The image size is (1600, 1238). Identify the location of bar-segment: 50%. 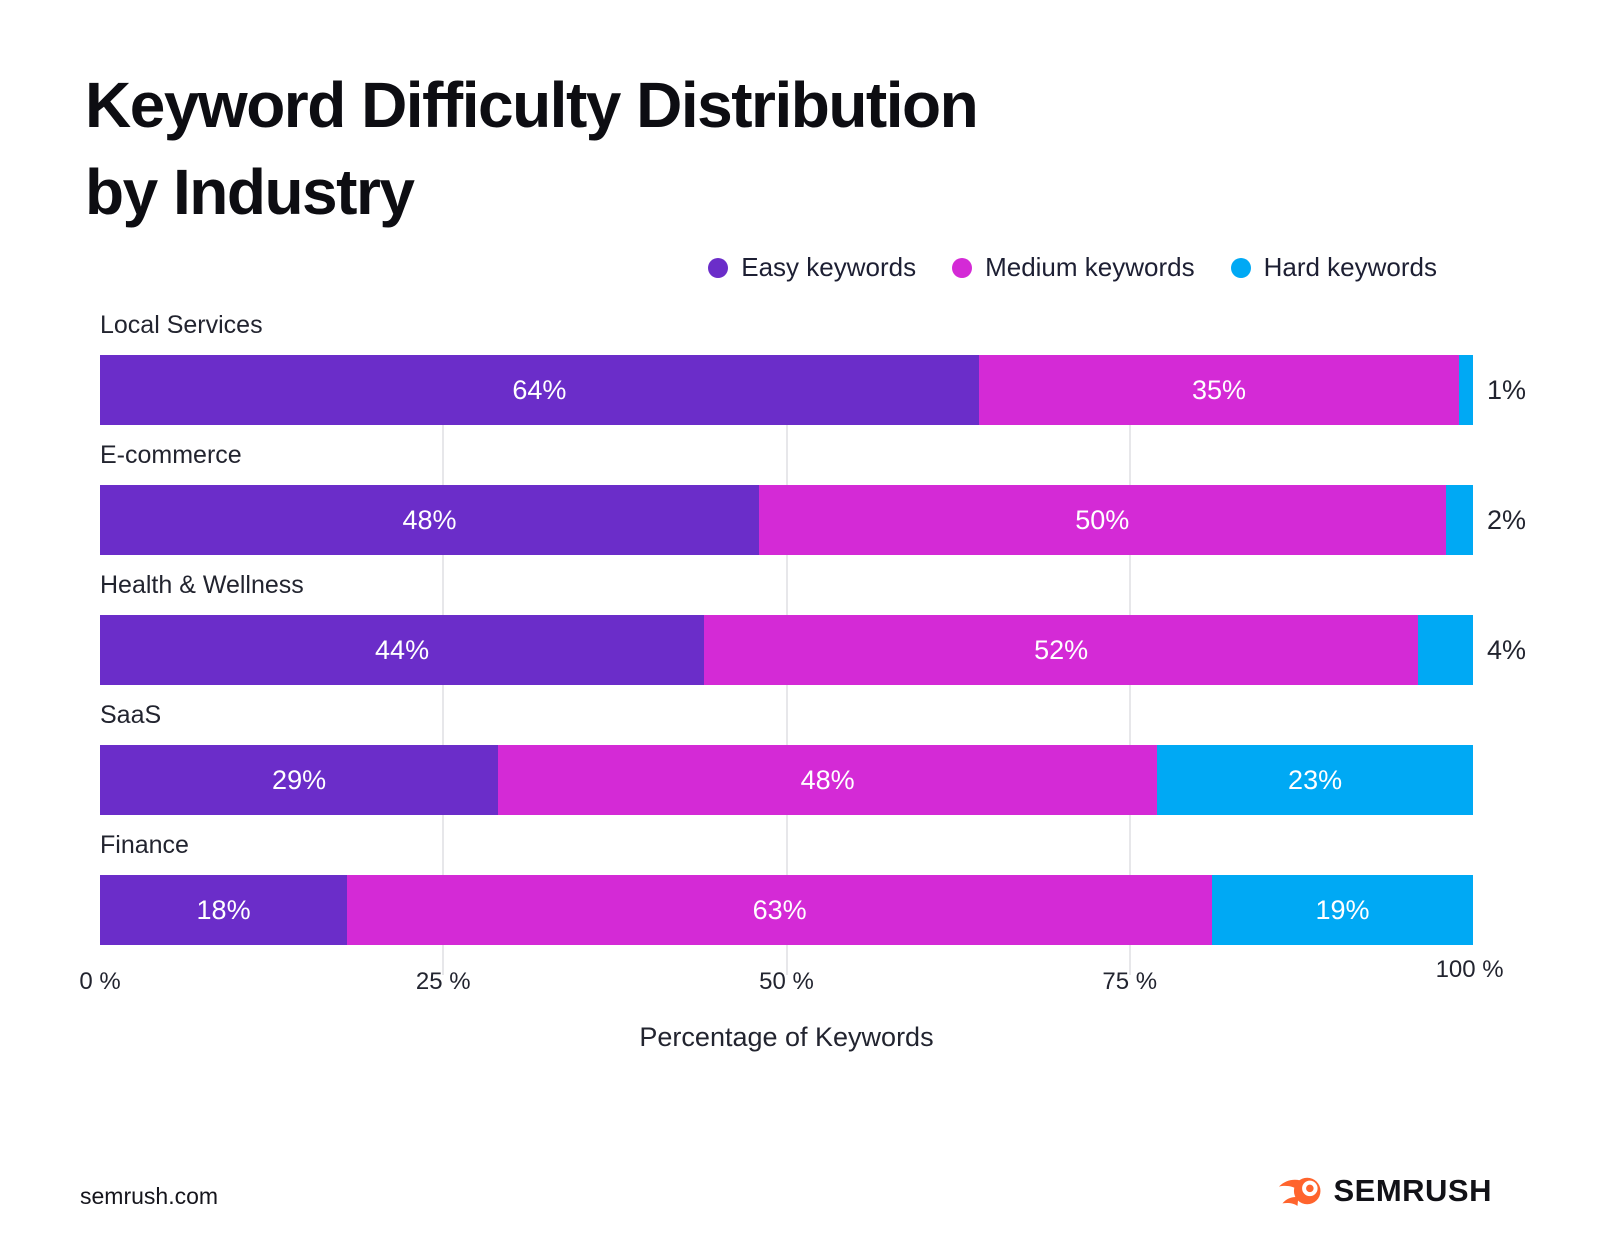
(1102, 520).